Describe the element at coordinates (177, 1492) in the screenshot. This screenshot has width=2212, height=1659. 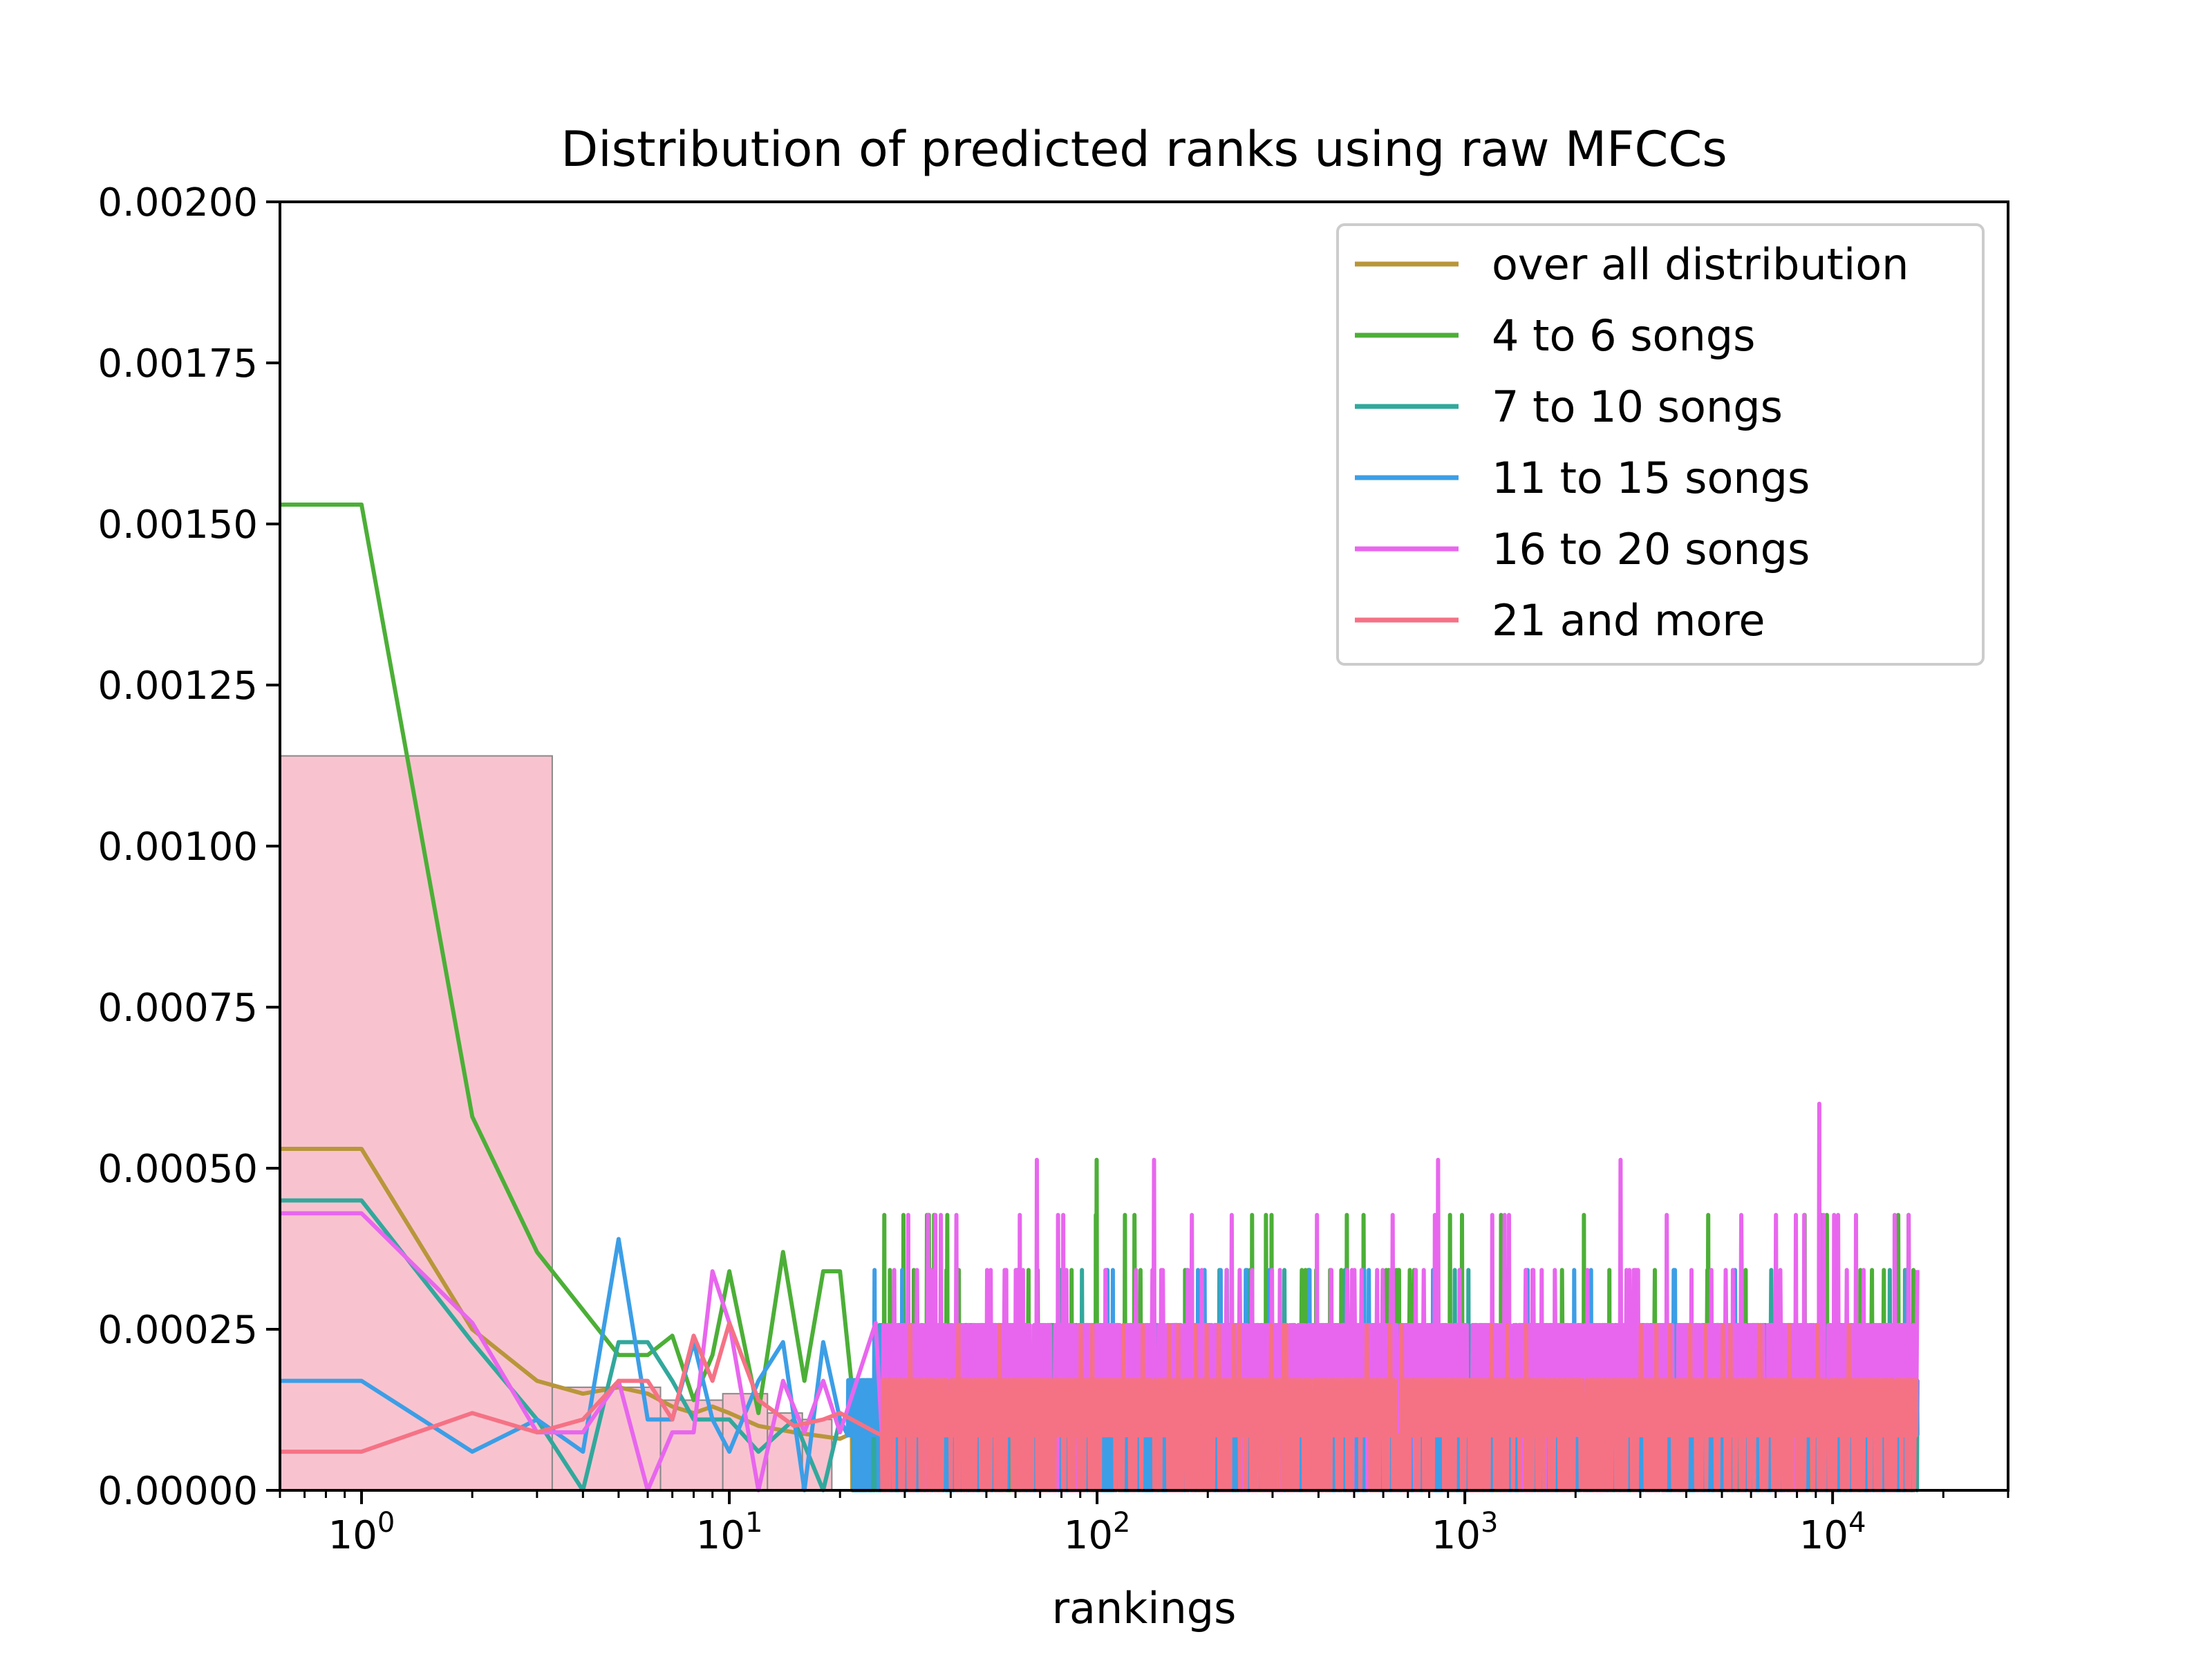
I see `y-tick-label: 0.00000` at that location.